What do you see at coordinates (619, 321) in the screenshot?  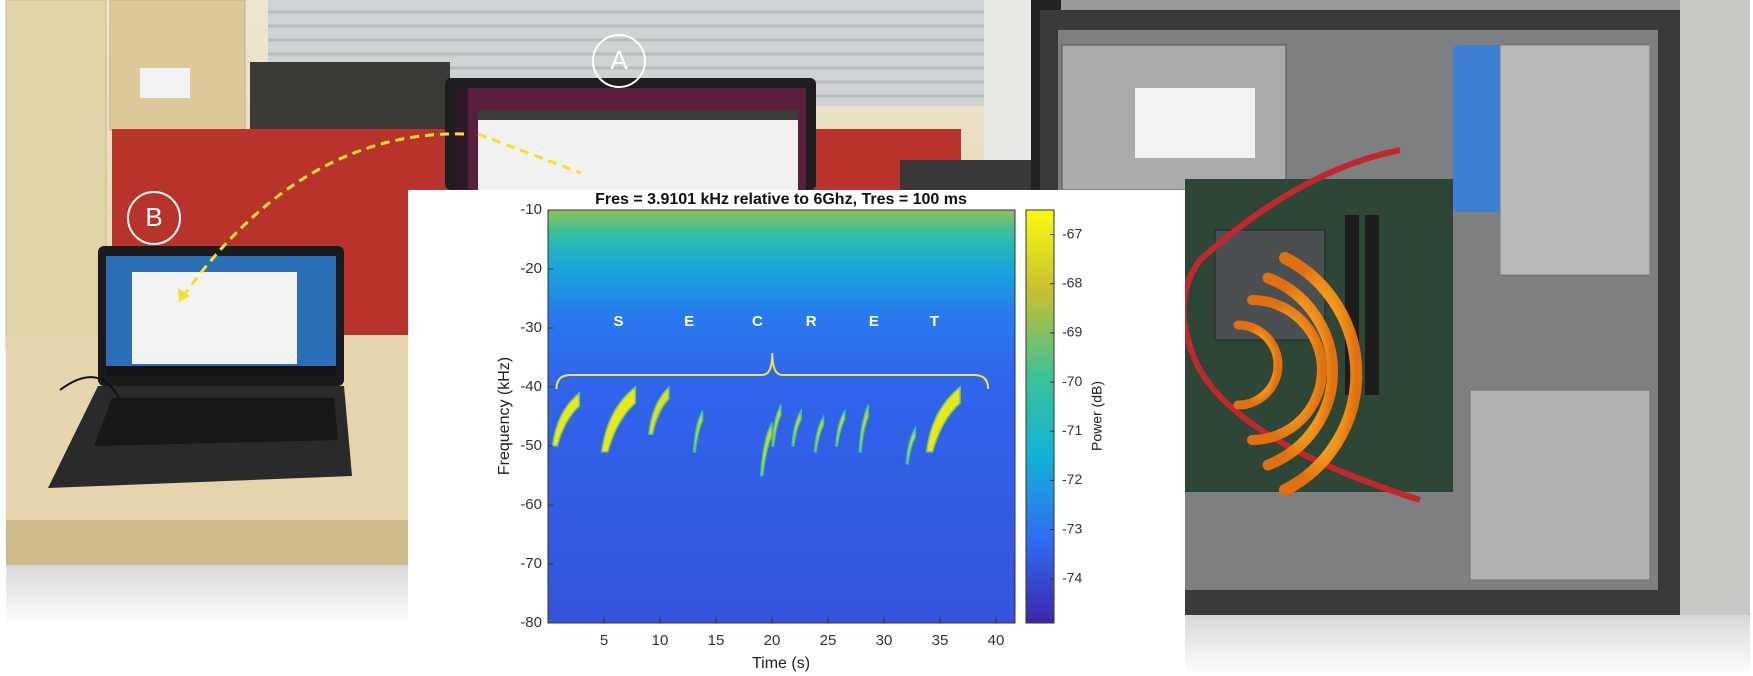 I see `annotation: S` at bounding box center [619, 321].